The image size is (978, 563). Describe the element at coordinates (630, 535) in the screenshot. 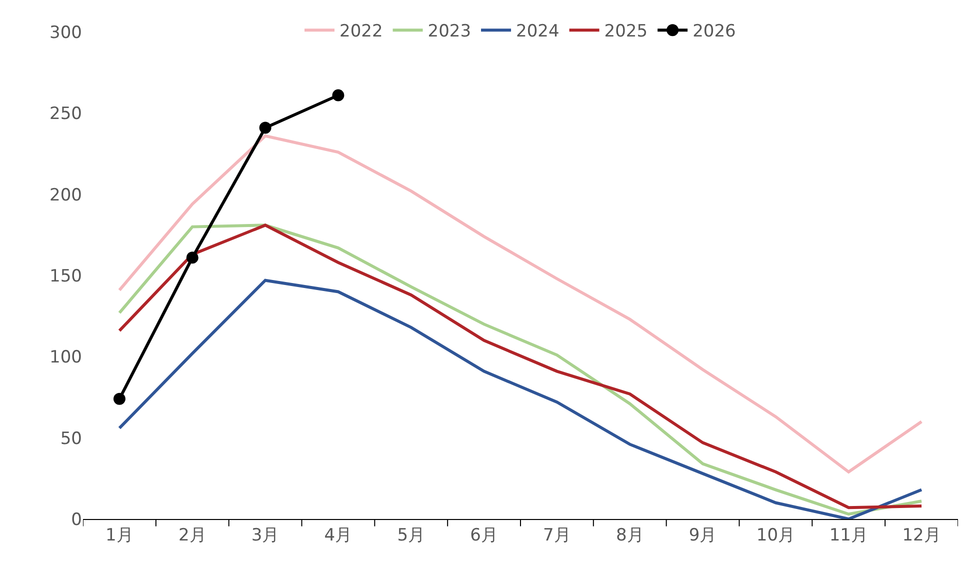

I see `x-tick-label: 8月` at that location.